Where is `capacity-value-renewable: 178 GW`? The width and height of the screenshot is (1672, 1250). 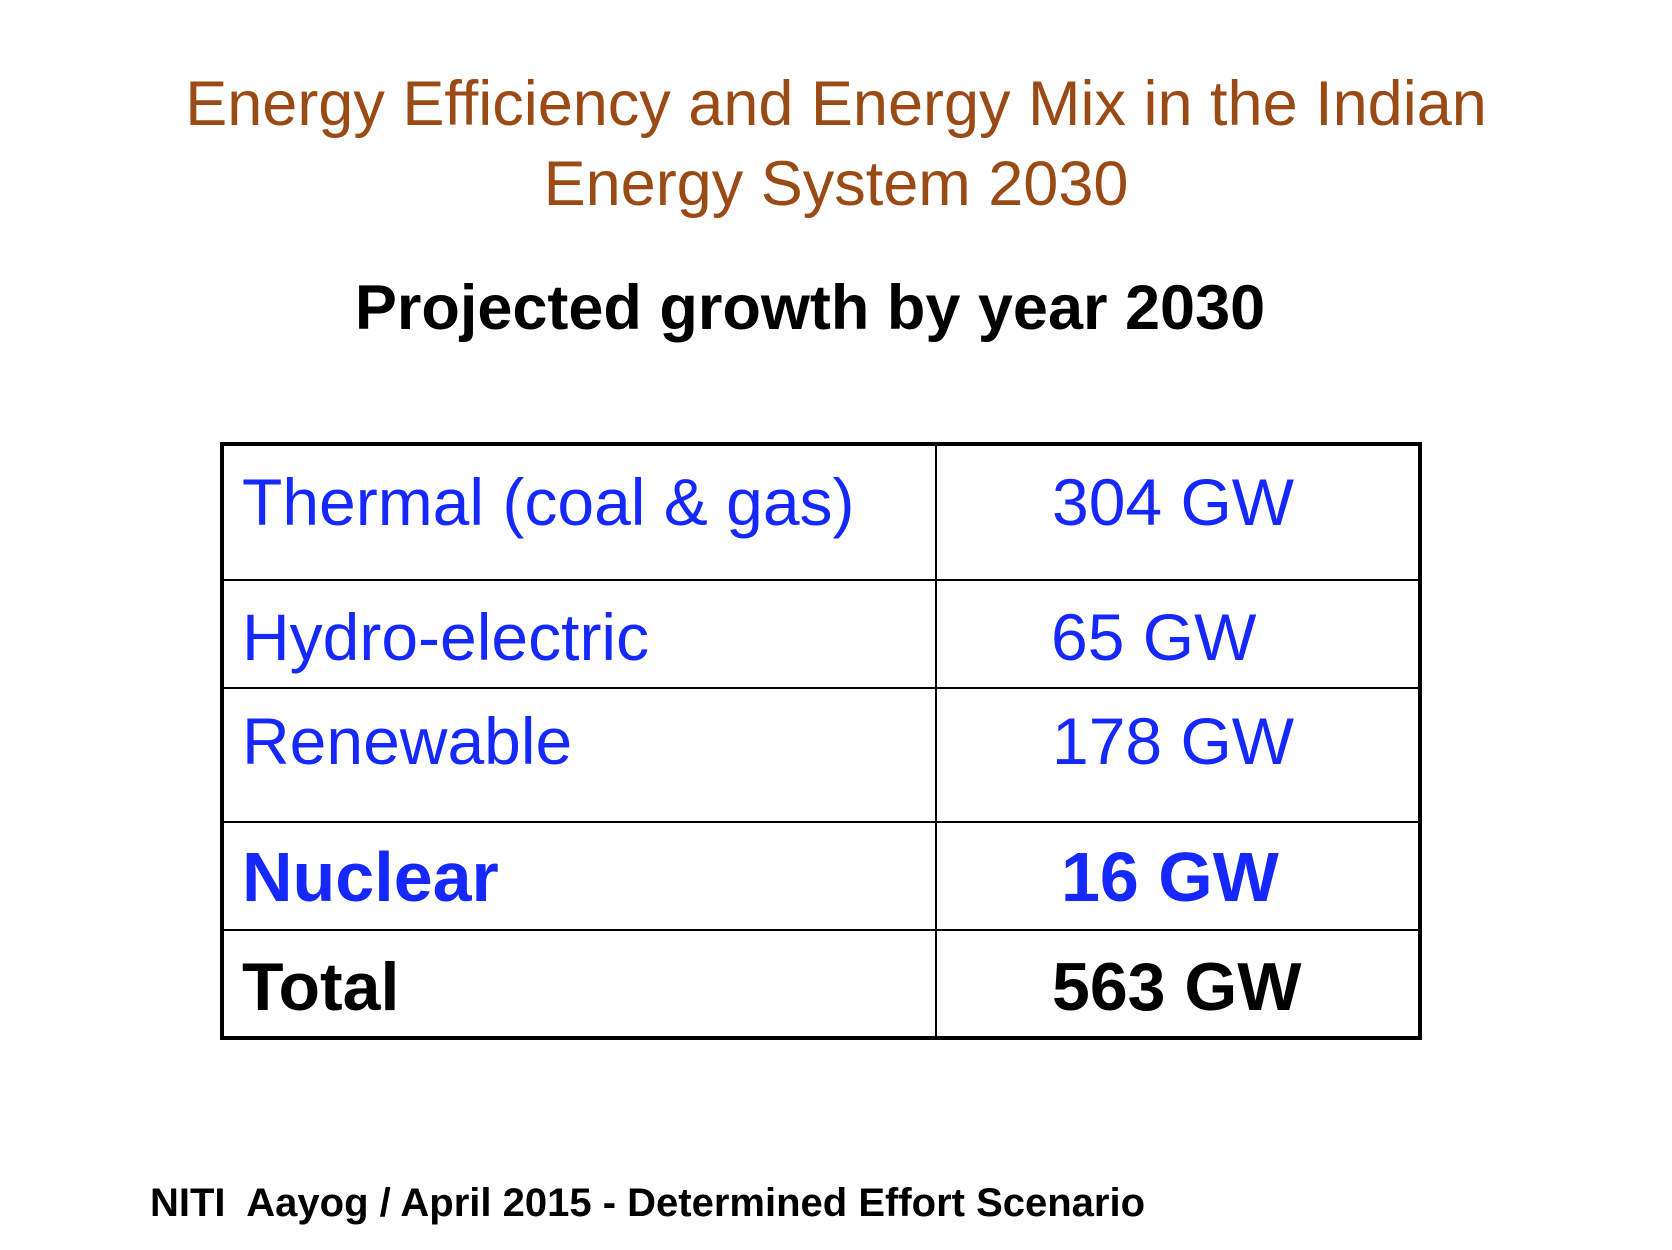 capacity-value-renewable: 178 GW is located at coordinates (1178, 755).